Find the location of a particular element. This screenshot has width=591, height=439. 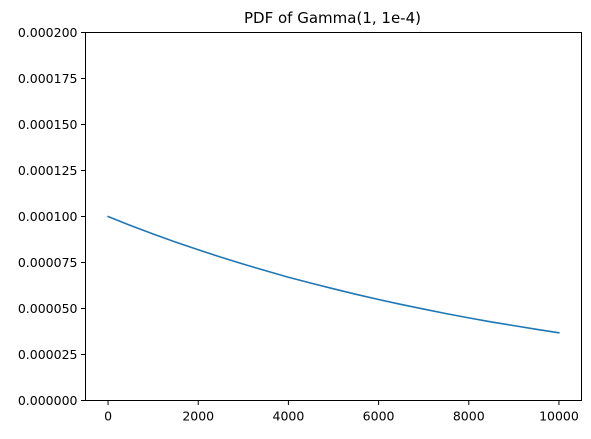

x-tick-label: 6000 is located at coordinates (379, 416).